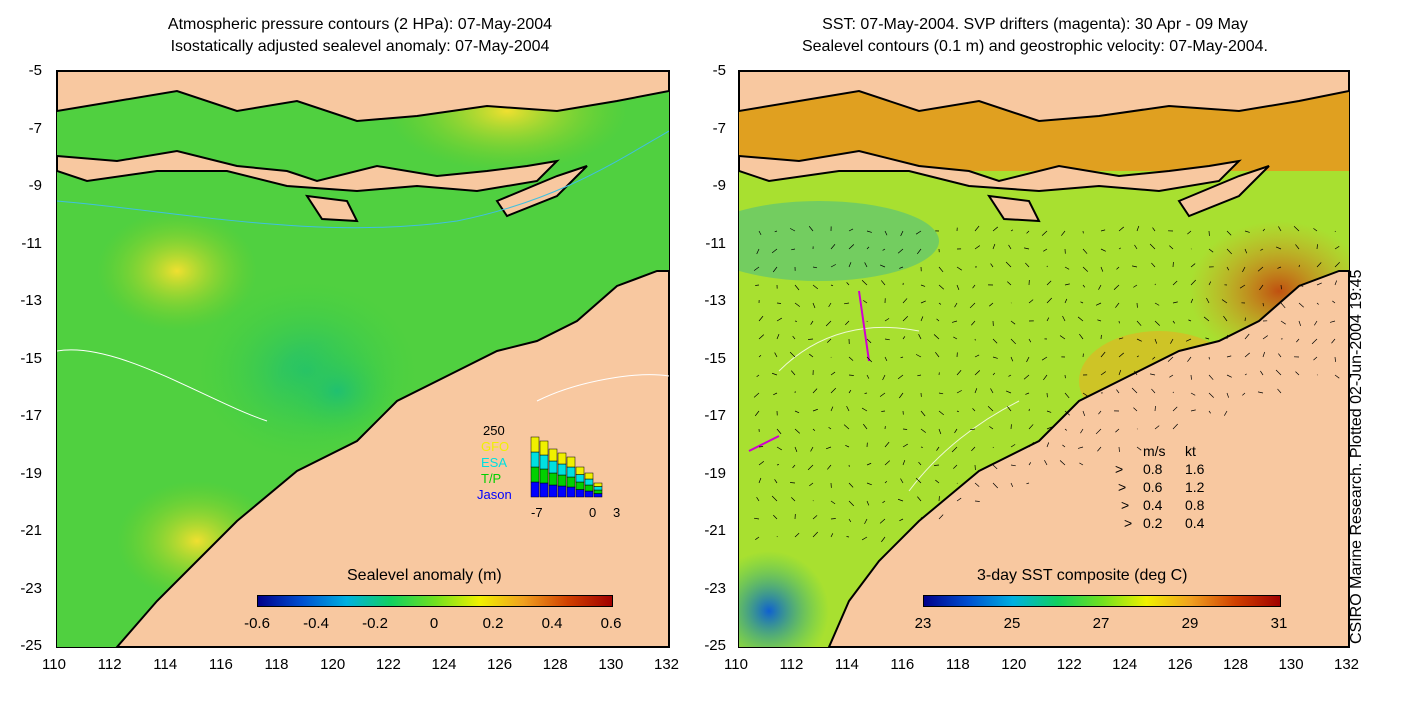 Image resolution: width=1419 pixels, height=709 pixels. I want to click on colorbar-tick: -0.6, so click(257, 623).